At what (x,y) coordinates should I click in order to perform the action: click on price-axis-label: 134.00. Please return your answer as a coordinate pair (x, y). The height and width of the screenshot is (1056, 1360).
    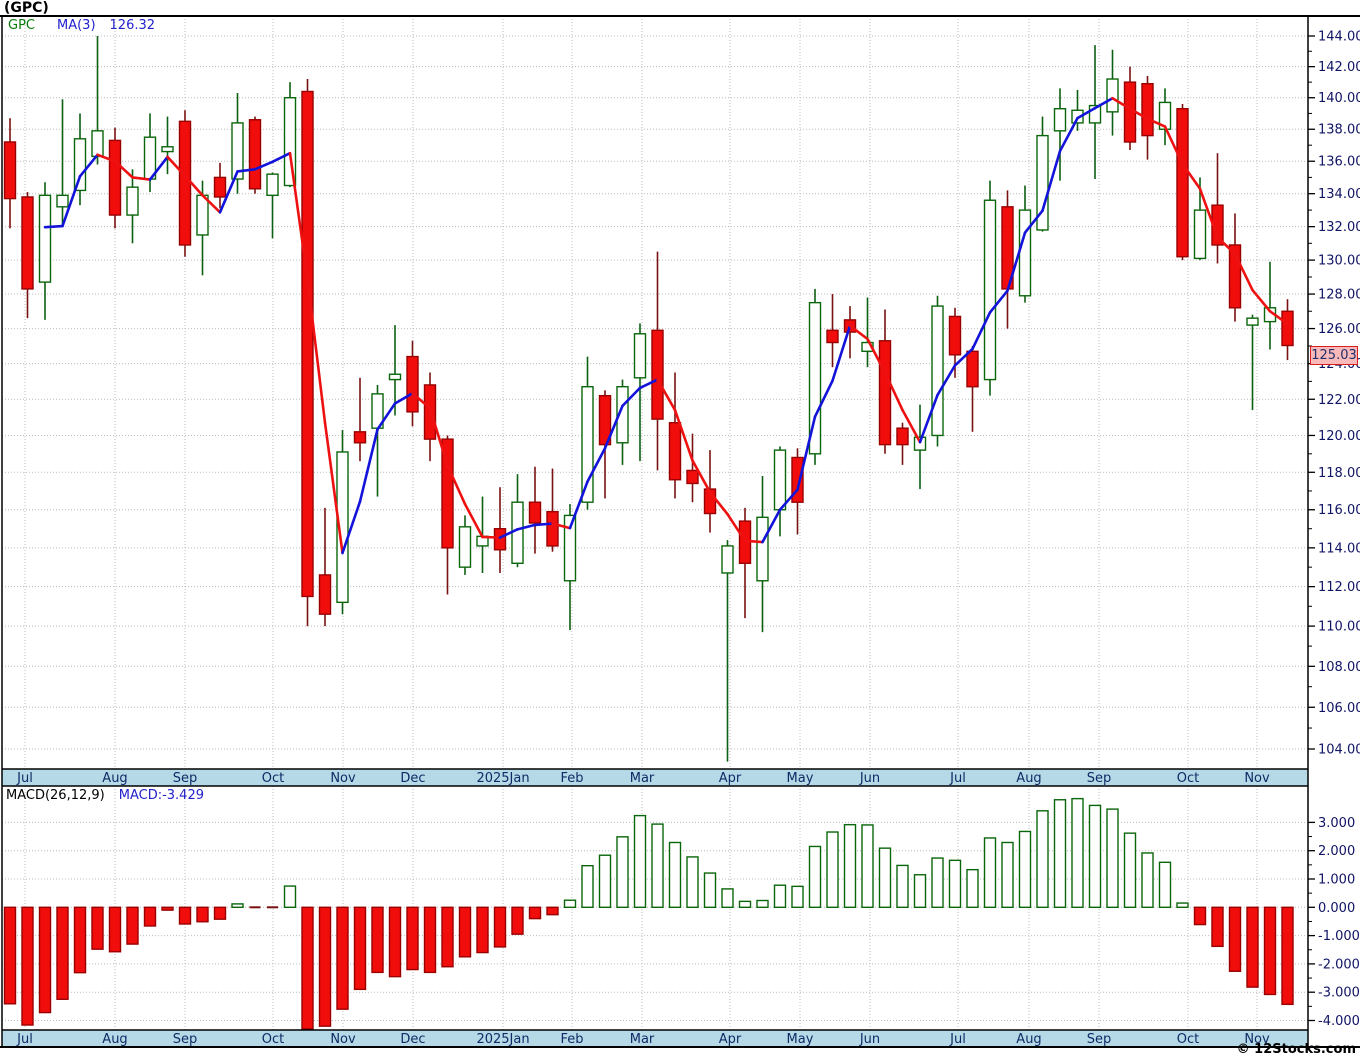
    Looking at the image, I should click on (1339, 194).